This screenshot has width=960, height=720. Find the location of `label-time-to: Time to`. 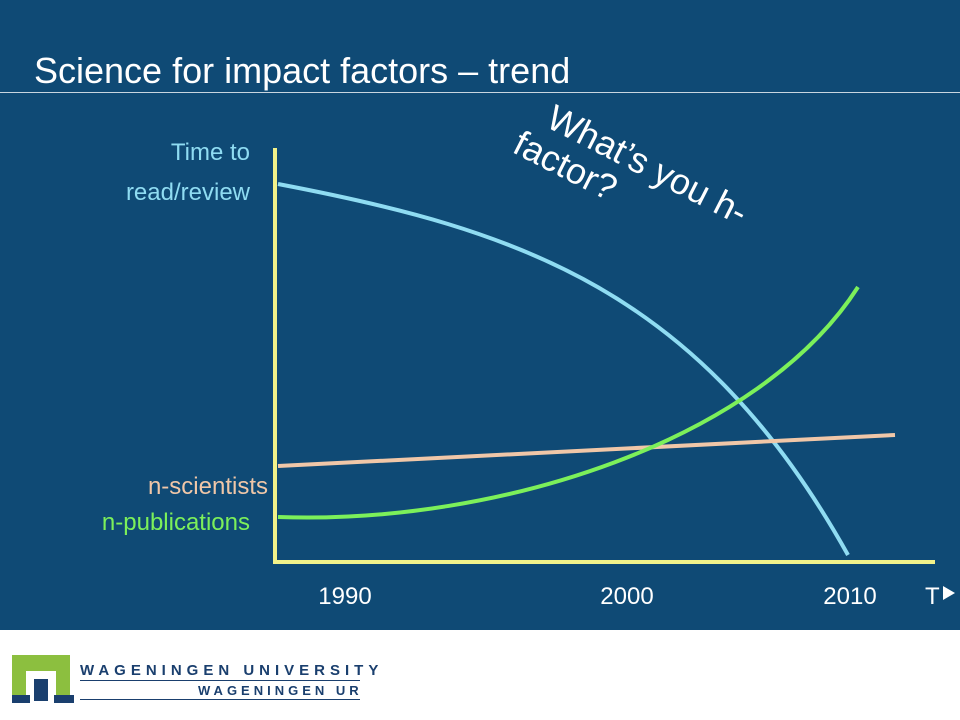

label-time-to: Time to is located at coordinates (210, 152).